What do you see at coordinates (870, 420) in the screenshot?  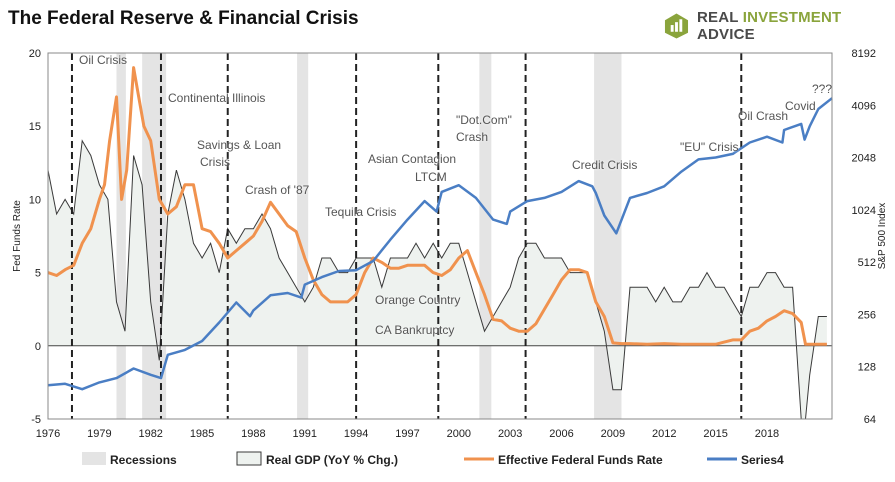 I see `y-right-tick-label: 64` at bounding box center [870, 420].